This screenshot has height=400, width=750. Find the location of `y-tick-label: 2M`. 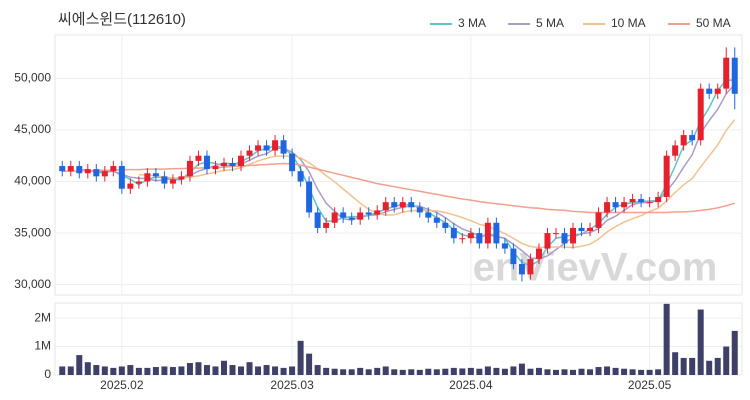

y-tick-label: 2M is located at coordinates (42, 317).